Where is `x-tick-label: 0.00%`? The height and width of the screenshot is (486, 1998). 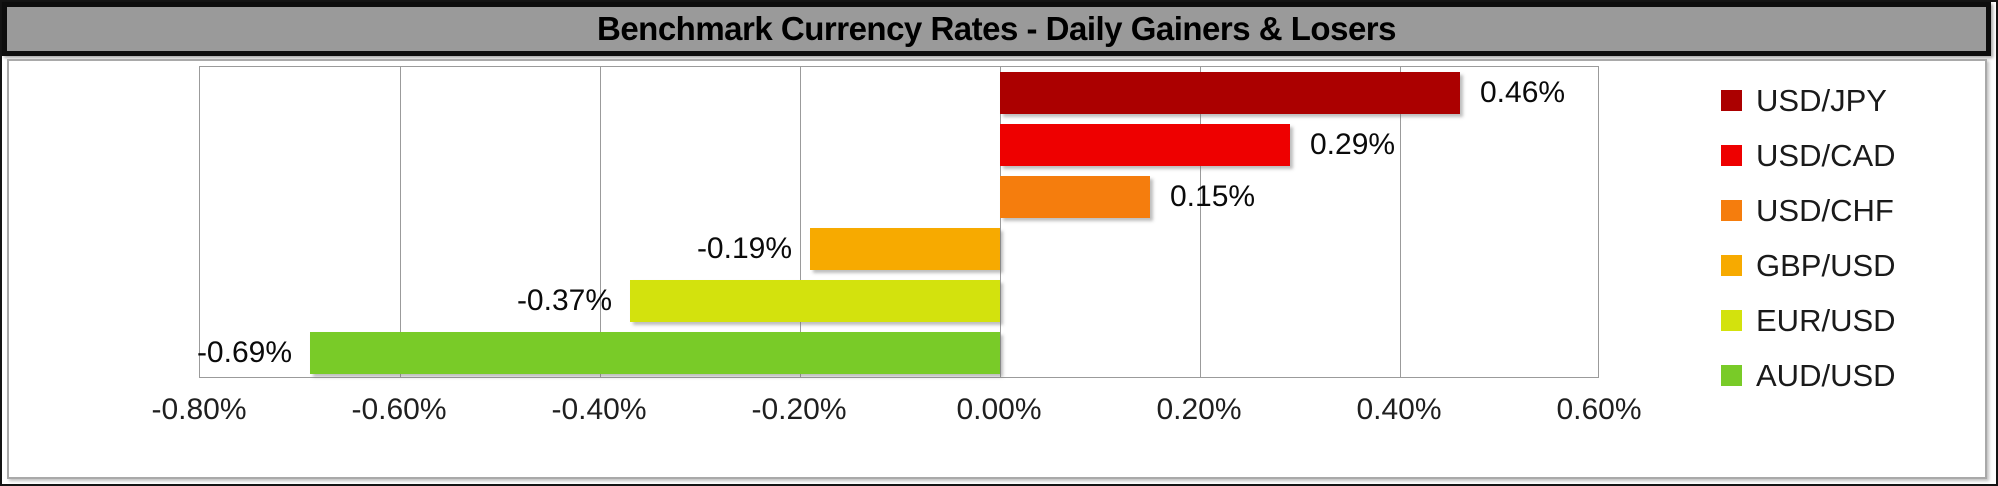
x-tick-label: 0.00% is located at coordinates (999, 409).